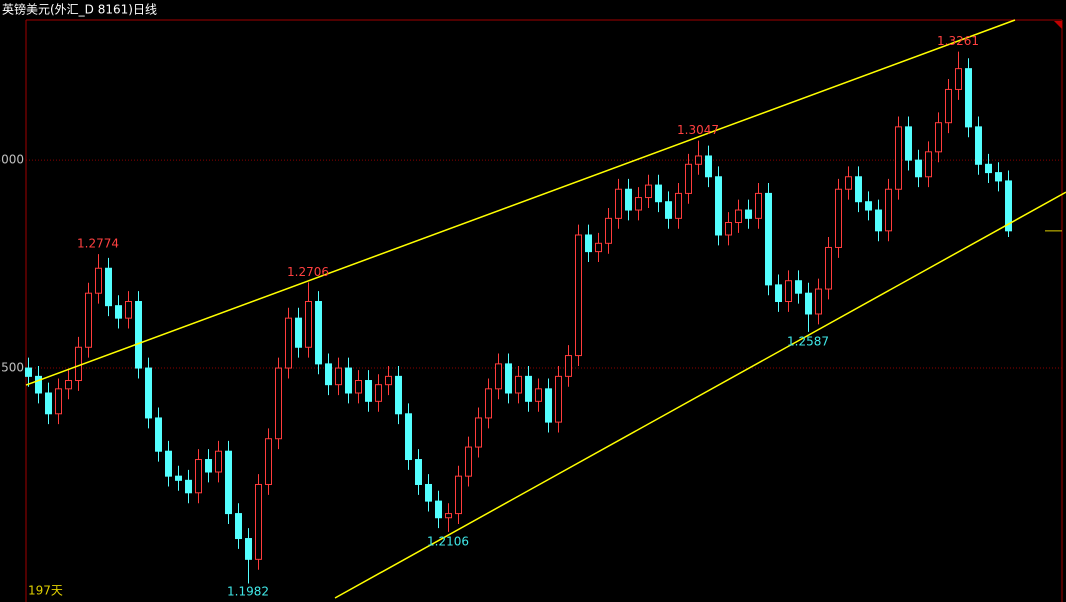 This screenshot has width=1066, height=602. What do you see at coordinates (448, 541) in the screenshot?
I see `extreme-label: 1.2106` at bounding box center [448, 541].